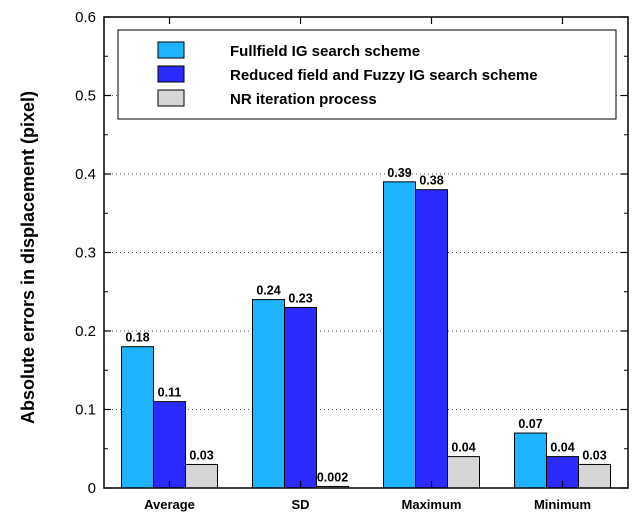  Describe the element at coordinates (85, 253) in the screenshot. I see `y-tick-label: 0.3` at that location.